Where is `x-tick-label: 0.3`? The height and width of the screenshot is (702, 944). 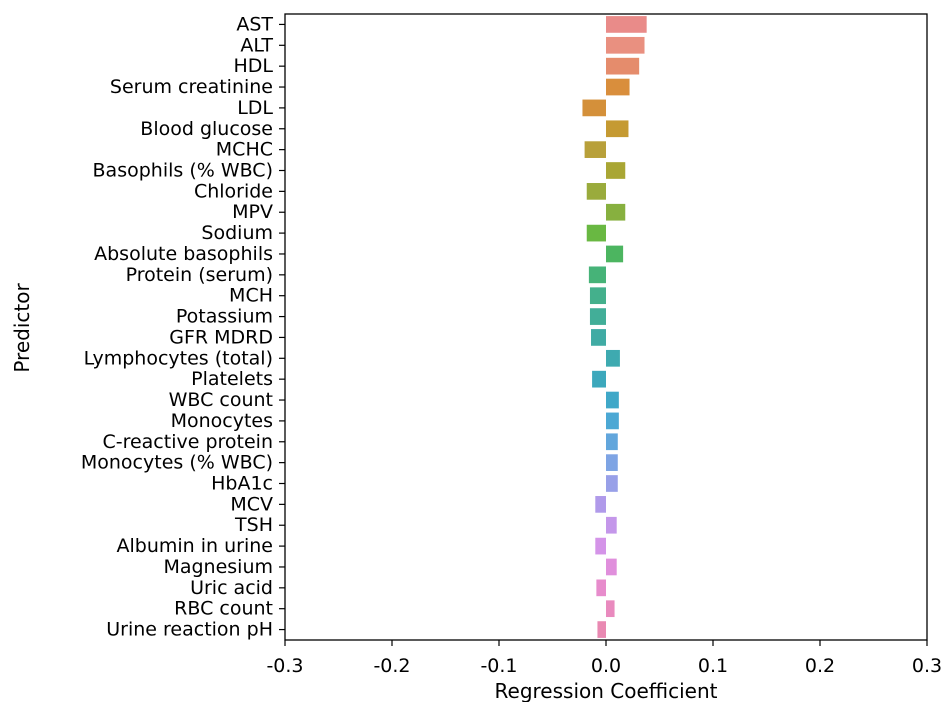
x-tick-label: 0.3 is located at coordinates (927, 666).